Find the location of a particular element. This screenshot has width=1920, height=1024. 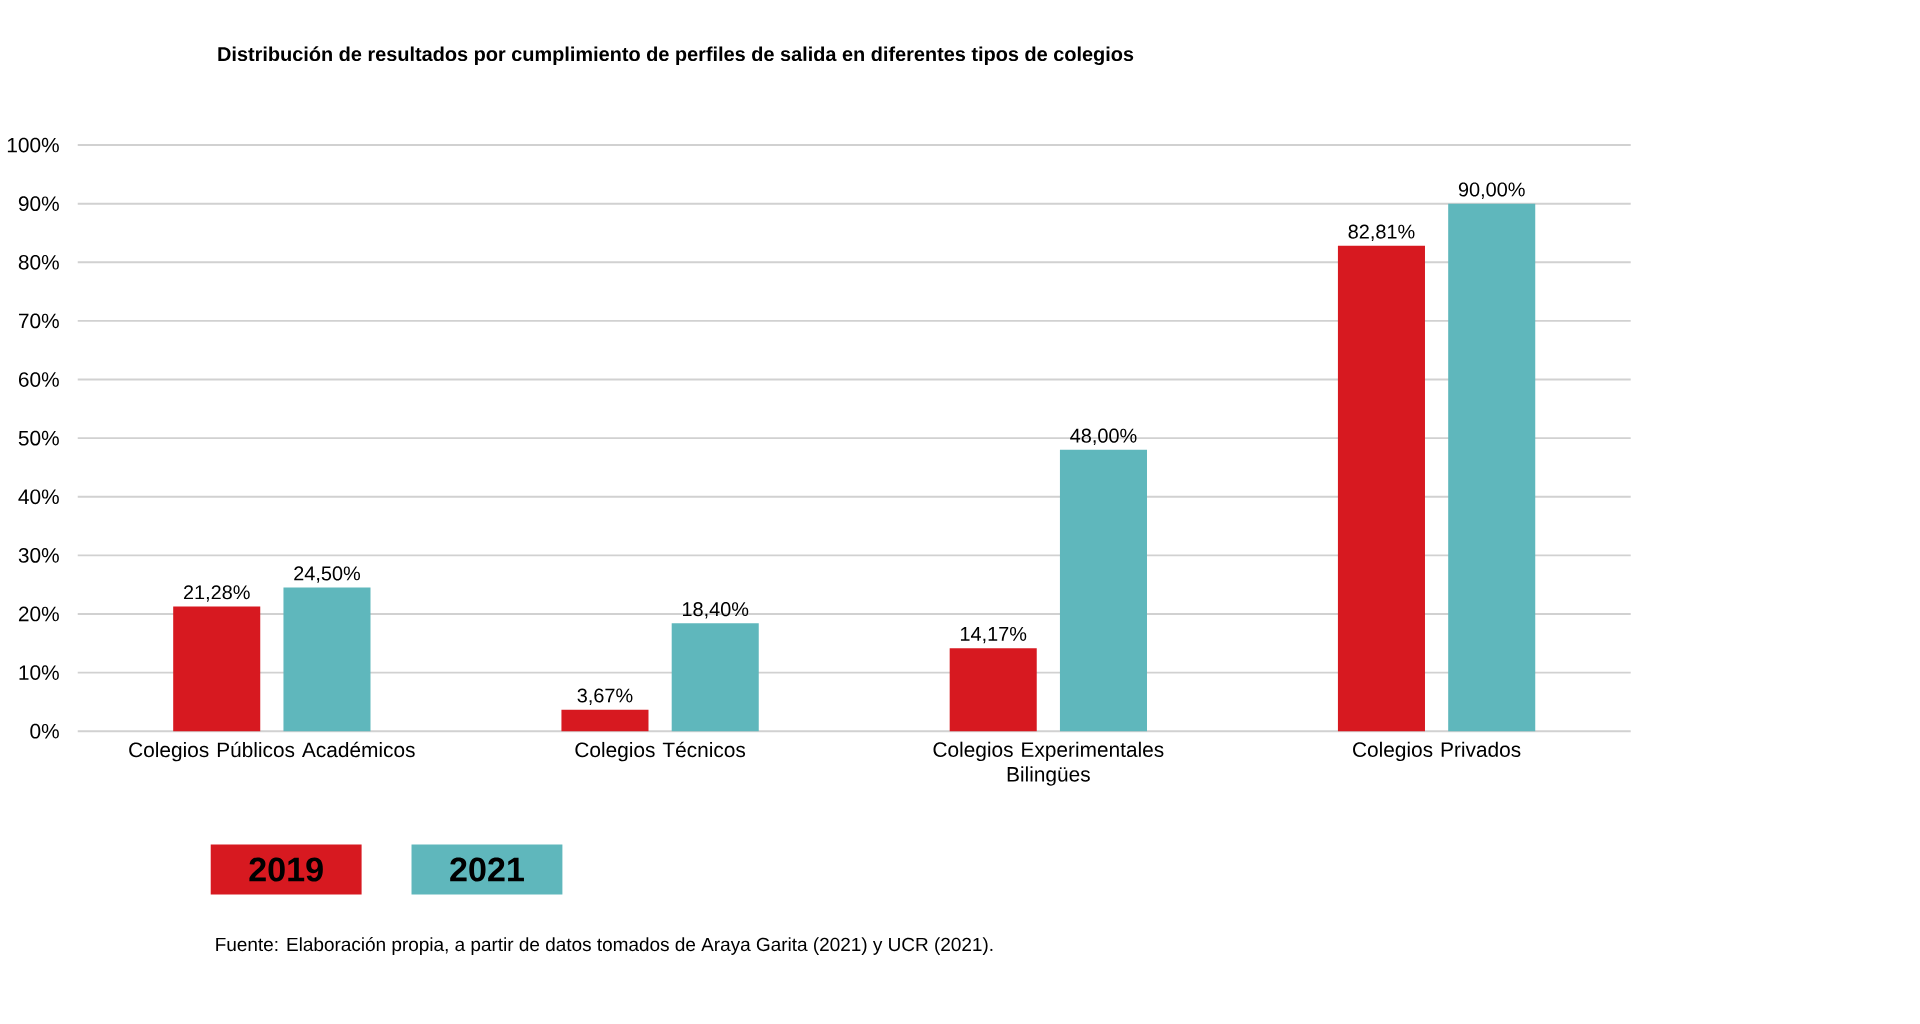

data-label: 90,00% is located at coordinates (1491, 191).